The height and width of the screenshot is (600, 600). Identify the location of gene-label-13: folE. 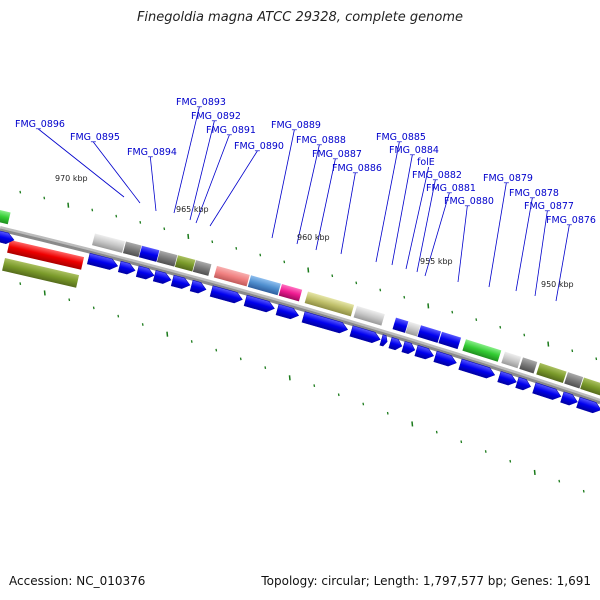
(426, 162).